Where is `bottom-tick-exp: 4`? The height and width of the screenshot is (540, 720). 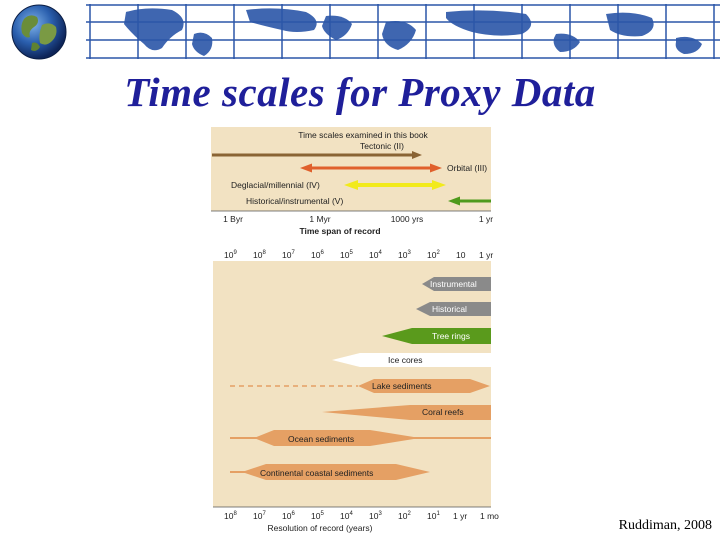
bottom-tick-exp: 4 is located at coordinates (351, 514).